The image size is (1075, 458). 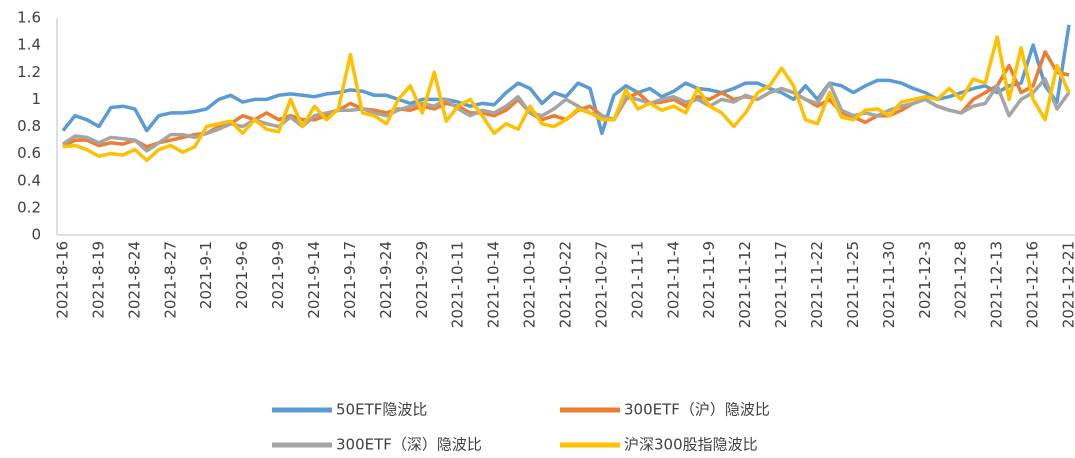 I want to click on x-tick-label: 2021-9-9, so click(x=278, y=275).